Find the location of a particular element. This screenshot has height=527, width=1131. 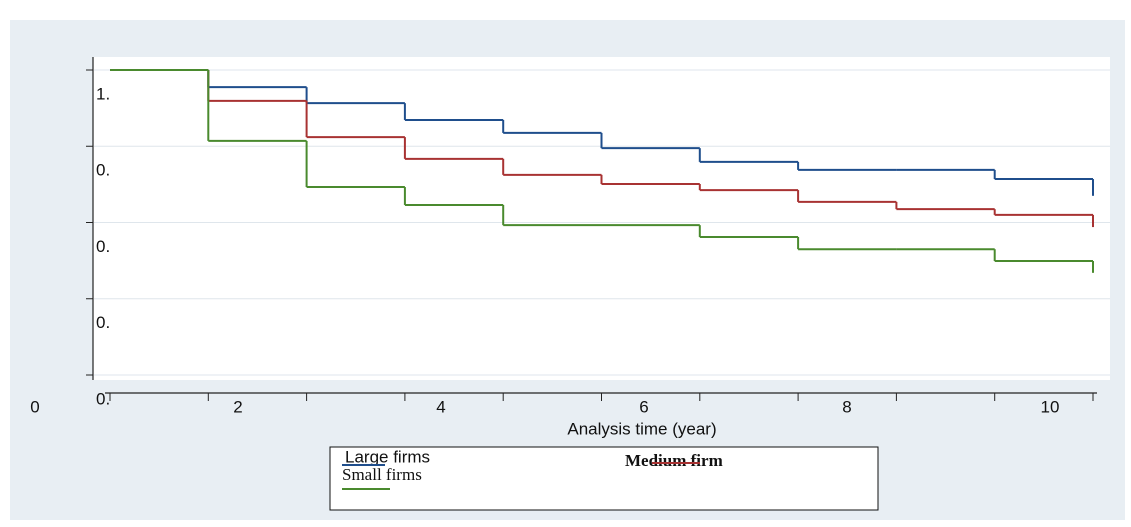

y-tick-label: 1. is located at coordinates (103, 93).